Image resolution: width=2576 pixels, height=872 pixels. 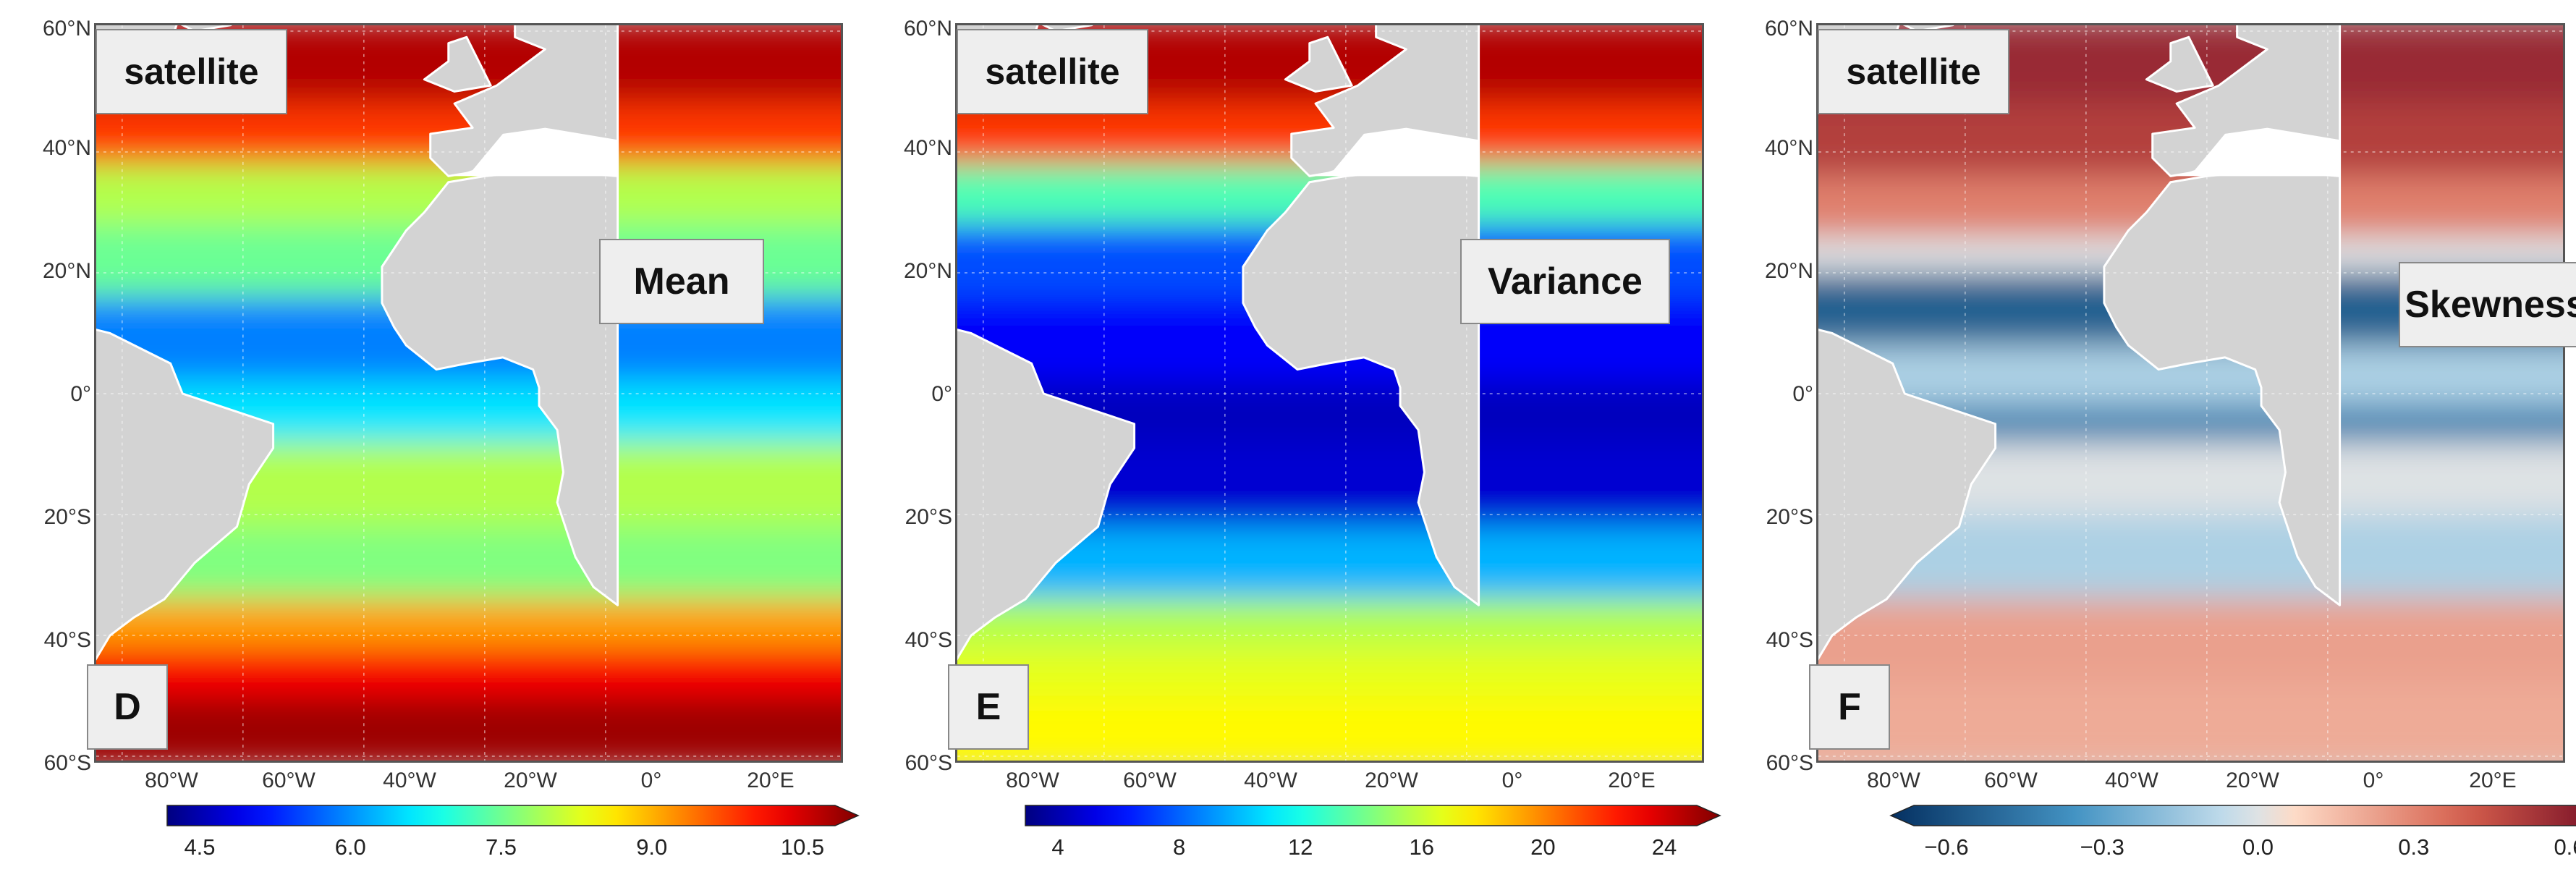 What do you see at coordinates (681, 281) in the screenshot?
I see `statistic-label: Mean` at bounding box center [681, 281].